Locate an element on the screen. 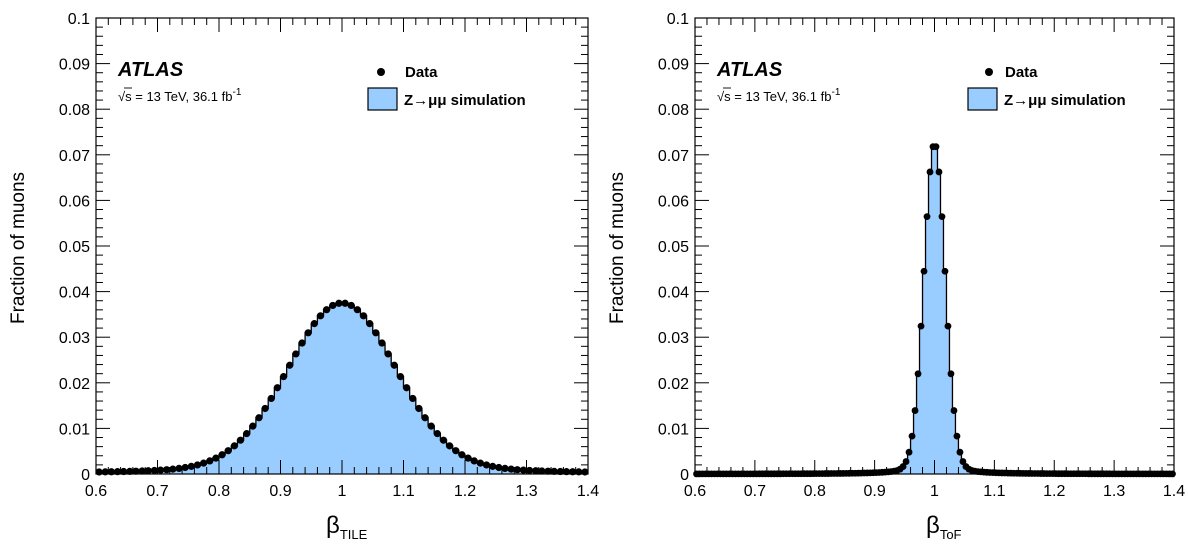 This screenshot has width=1188, height=546. y-axis-title: Fraction of muons is located at coordinates (617, 248).